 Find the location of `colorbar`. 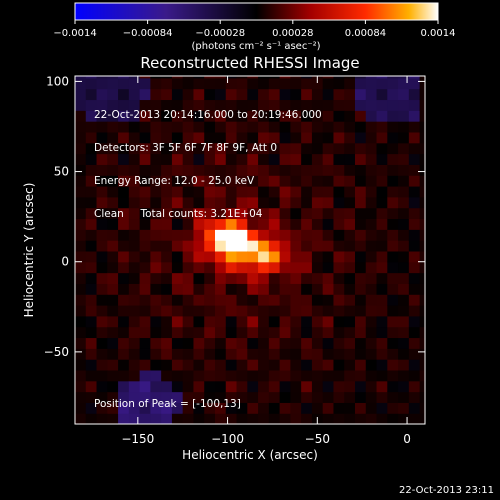

colorbar is located at coordinates (256, 11).